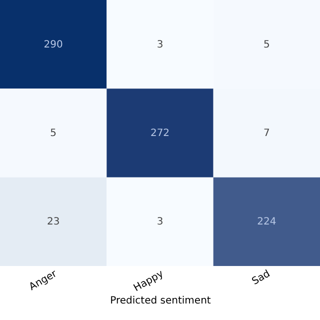 This screenshot has height=320, width=320. I want to click on x-axis-title: Predicted sentiment, so click(160, 300).